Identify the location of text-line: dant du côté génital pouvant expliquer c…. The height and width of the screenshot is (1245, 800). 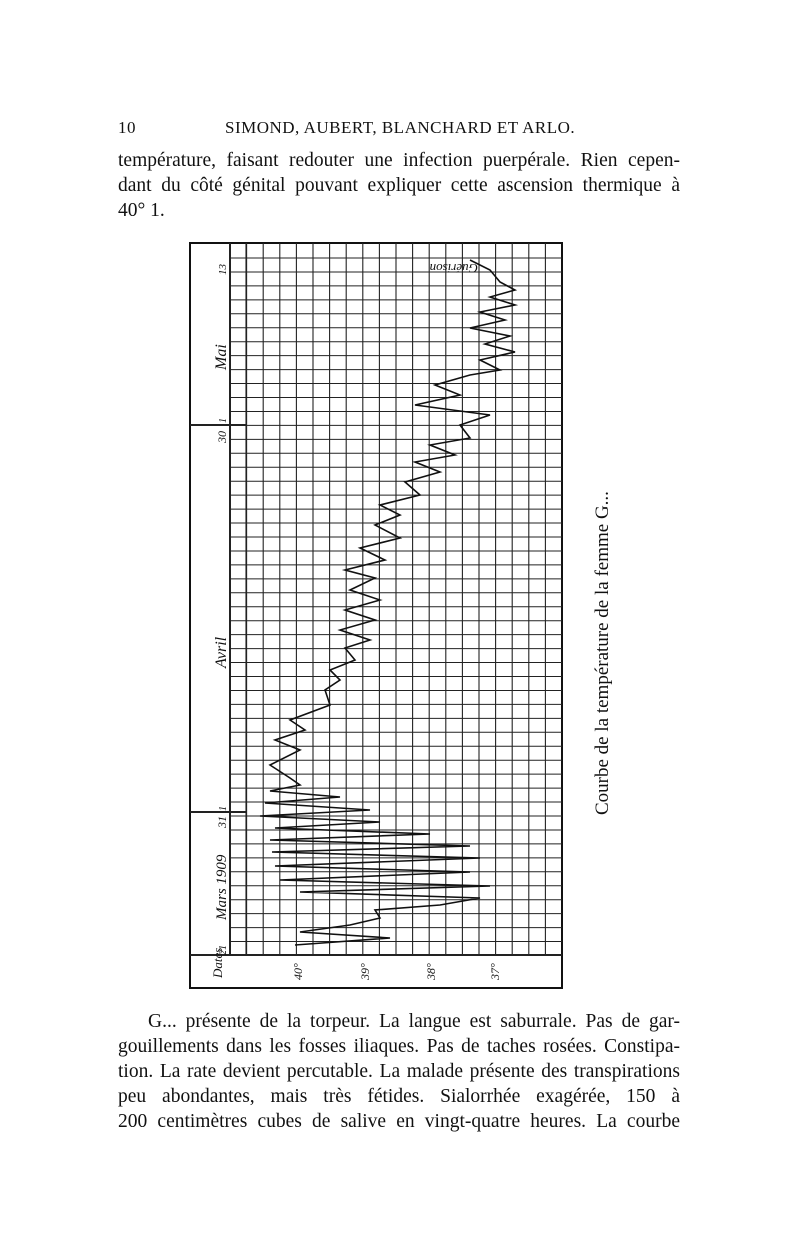
(399, 185).